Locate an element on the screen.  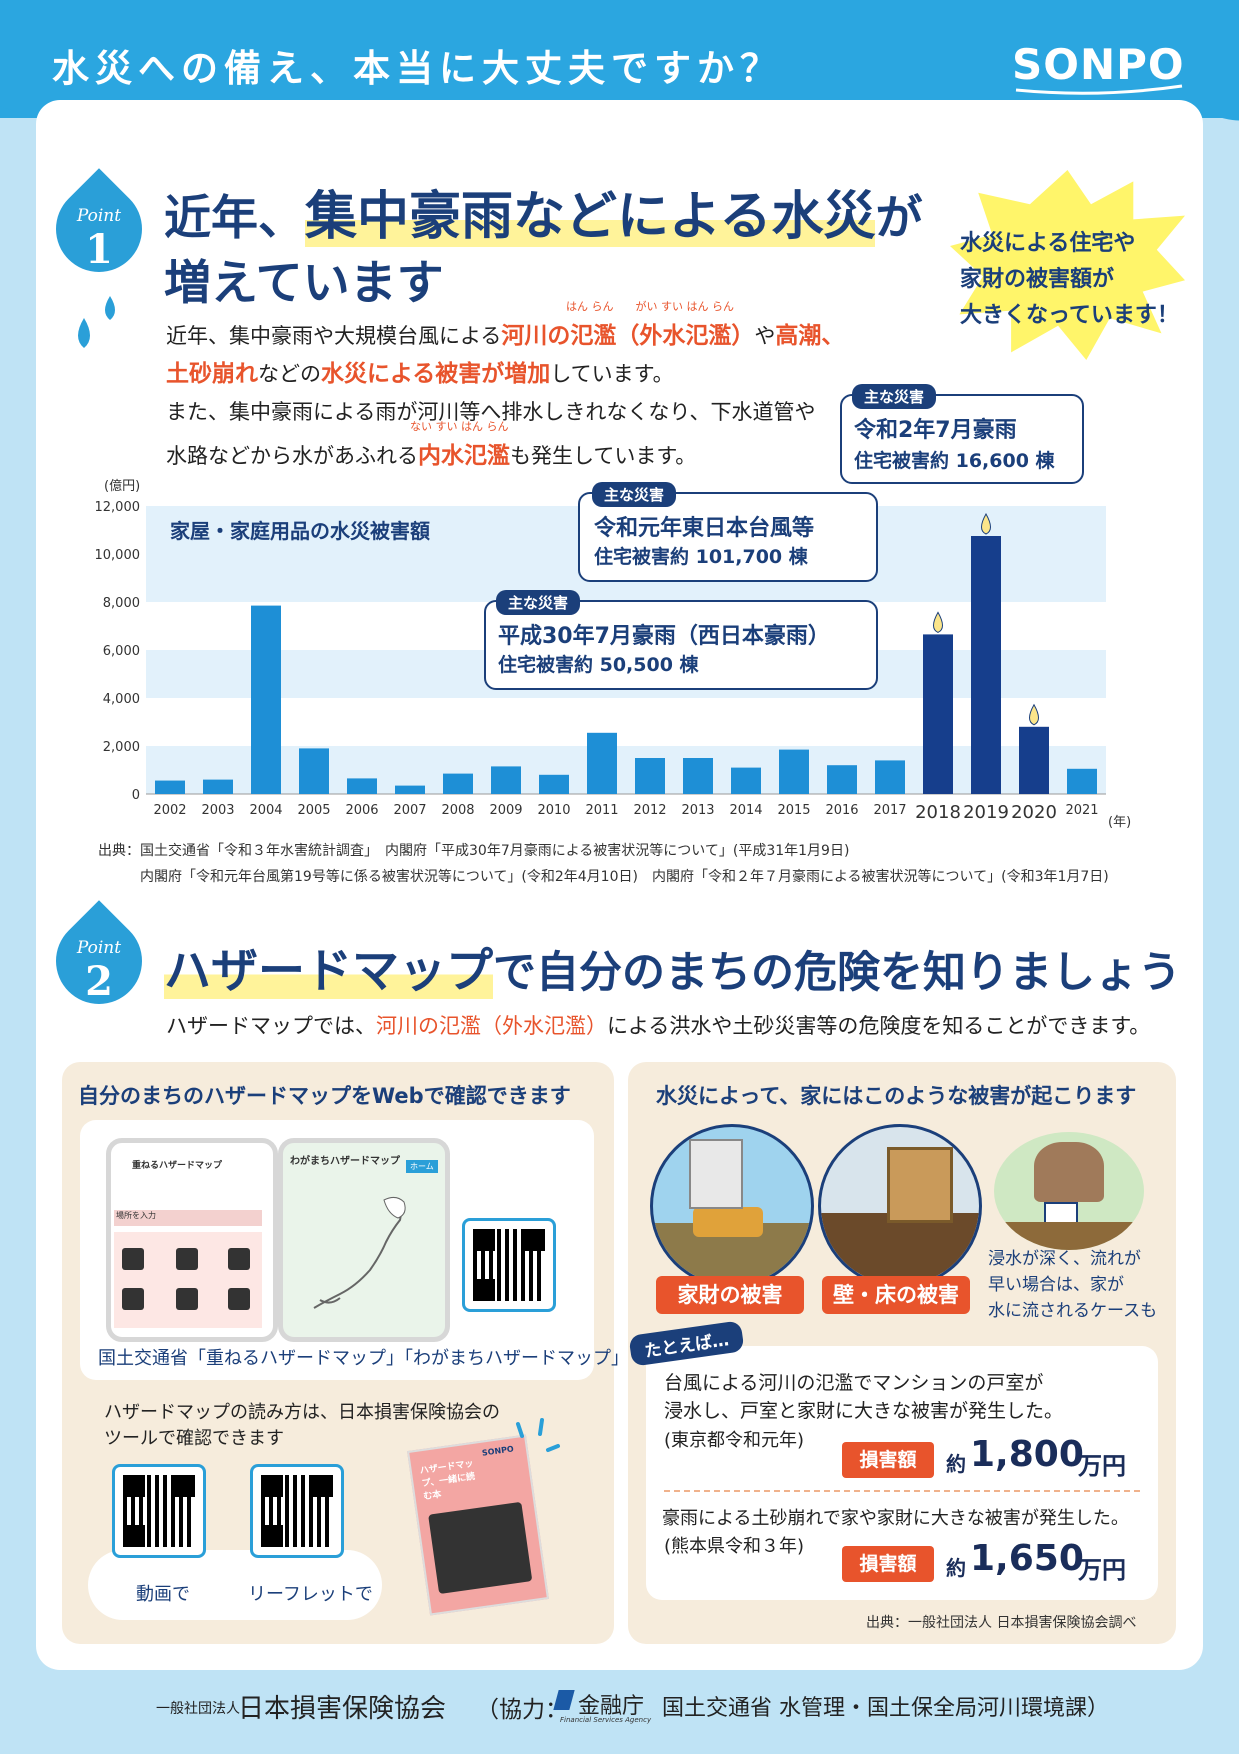
house-swept-note: 浸水が深く、流れが 早い場合は、家が 水に流されるケースも is located at coordinates (1072, 1285).